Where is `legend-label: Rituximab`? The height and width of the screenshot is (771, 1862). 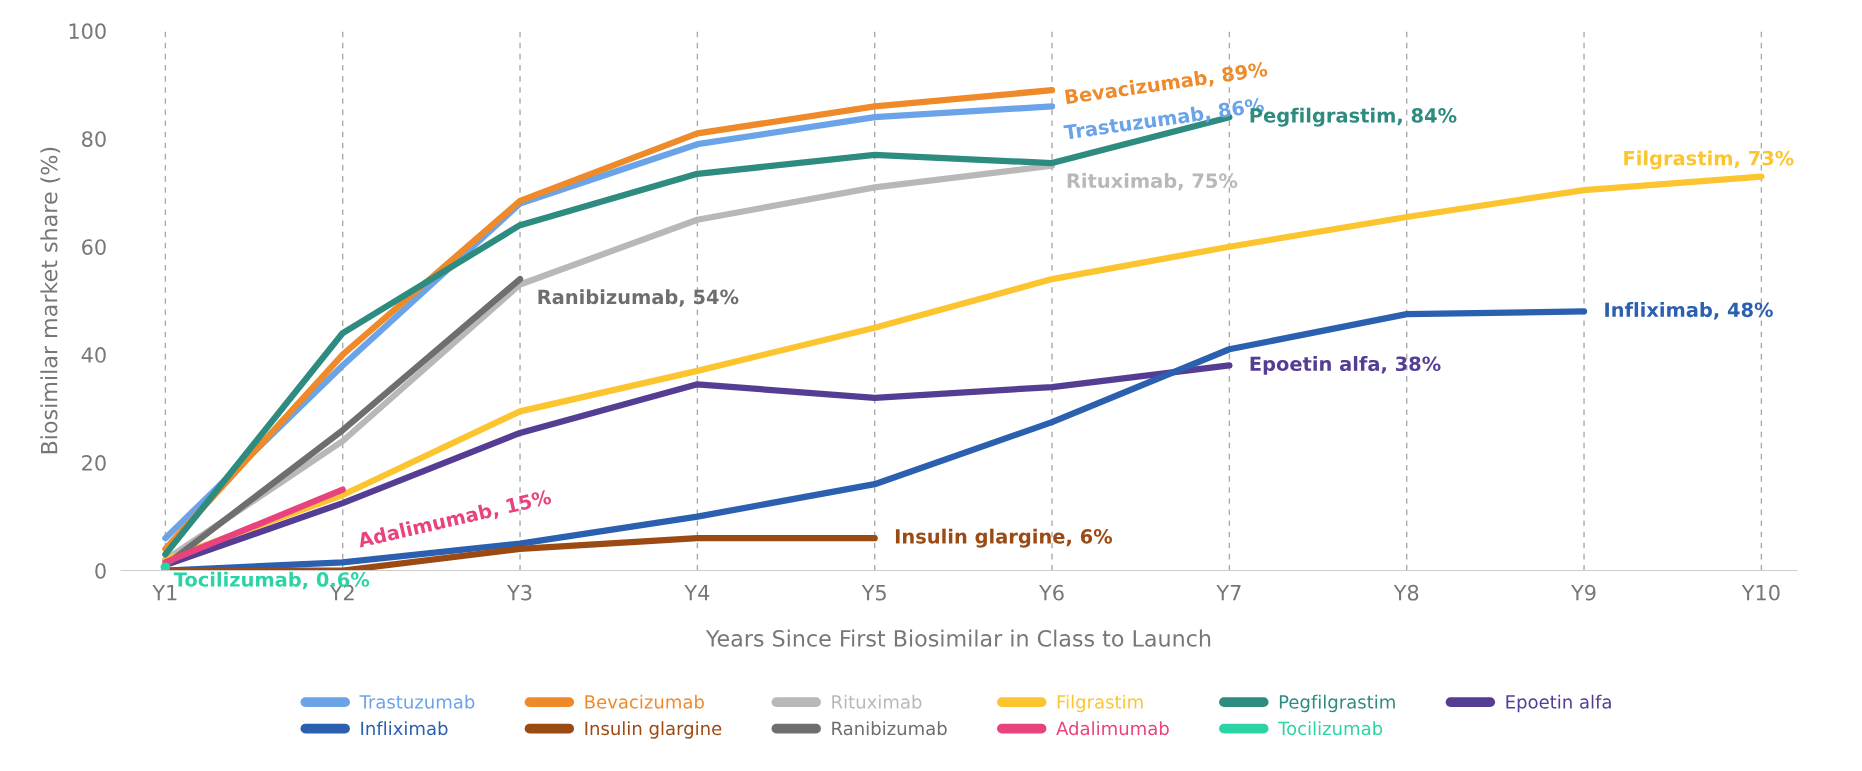
legend-label: Rituximab is located at coordinates (877, 701).